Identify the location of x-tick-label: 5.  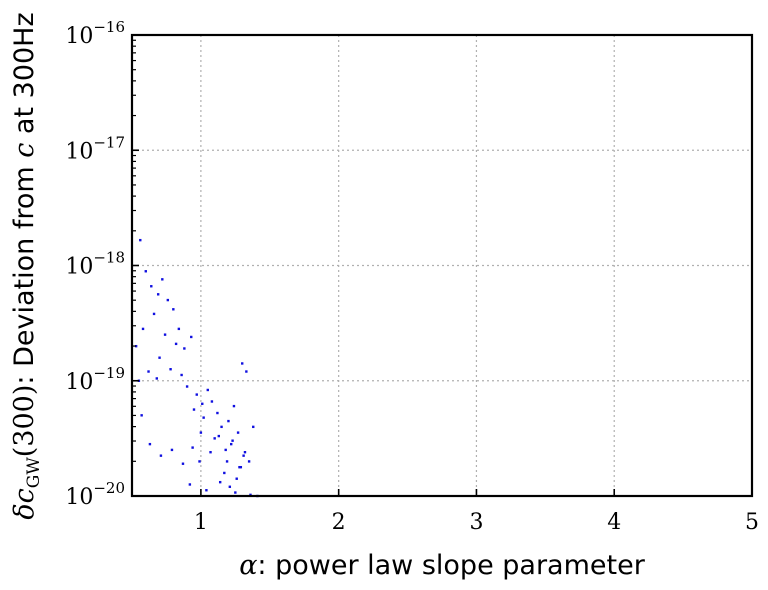
(752, 522).